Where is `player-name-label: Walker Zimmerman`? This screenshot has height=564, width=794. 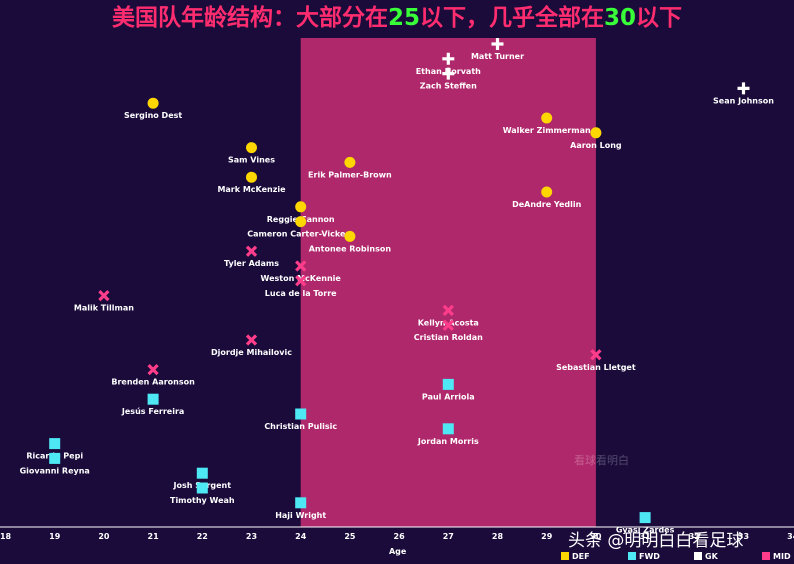
player-name-label: Walker Zimmerman is located at coordinates (547, 130).